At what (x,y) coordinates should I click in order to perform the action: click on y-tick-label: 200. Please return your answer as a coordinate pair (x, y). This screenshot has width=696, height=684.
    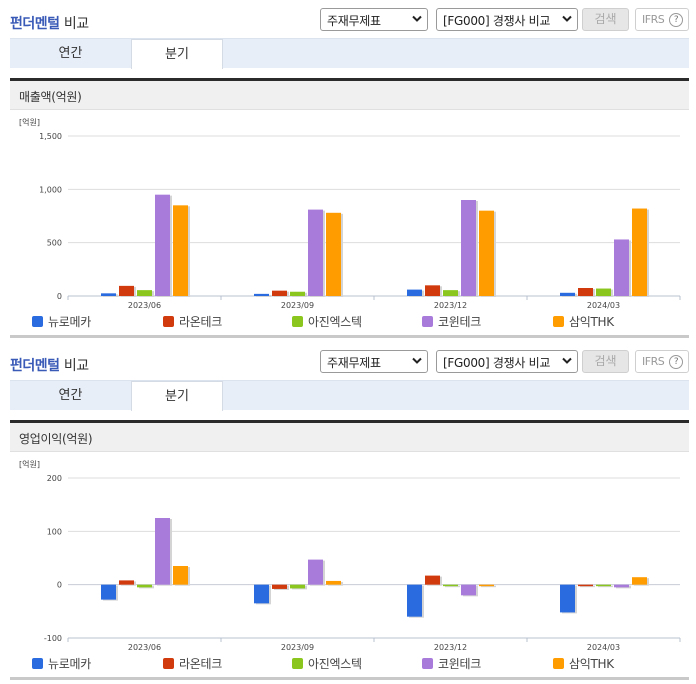
    Looking at the image, I should click on (54, 478).